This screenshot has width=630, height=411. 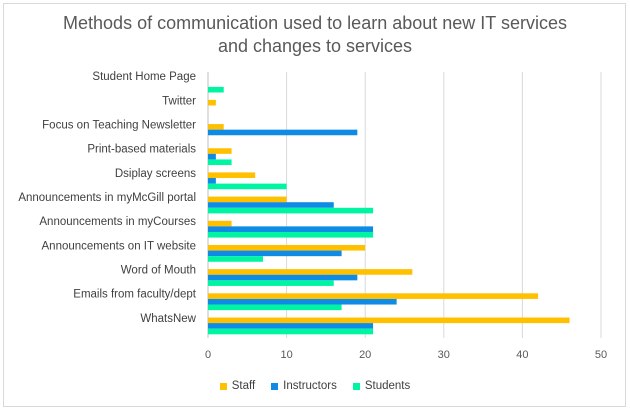 I want to click on legend-item: Instructors, so click(x=304, y=386).